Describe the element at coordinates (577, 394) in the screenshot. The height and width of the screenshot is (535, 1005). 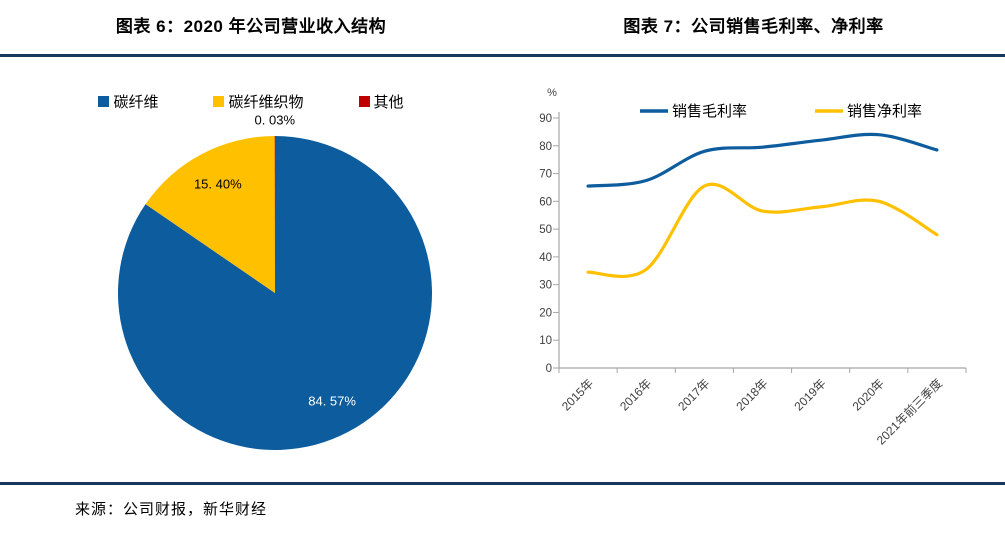
I see `x-axis-category-label: 2015年` at that location.